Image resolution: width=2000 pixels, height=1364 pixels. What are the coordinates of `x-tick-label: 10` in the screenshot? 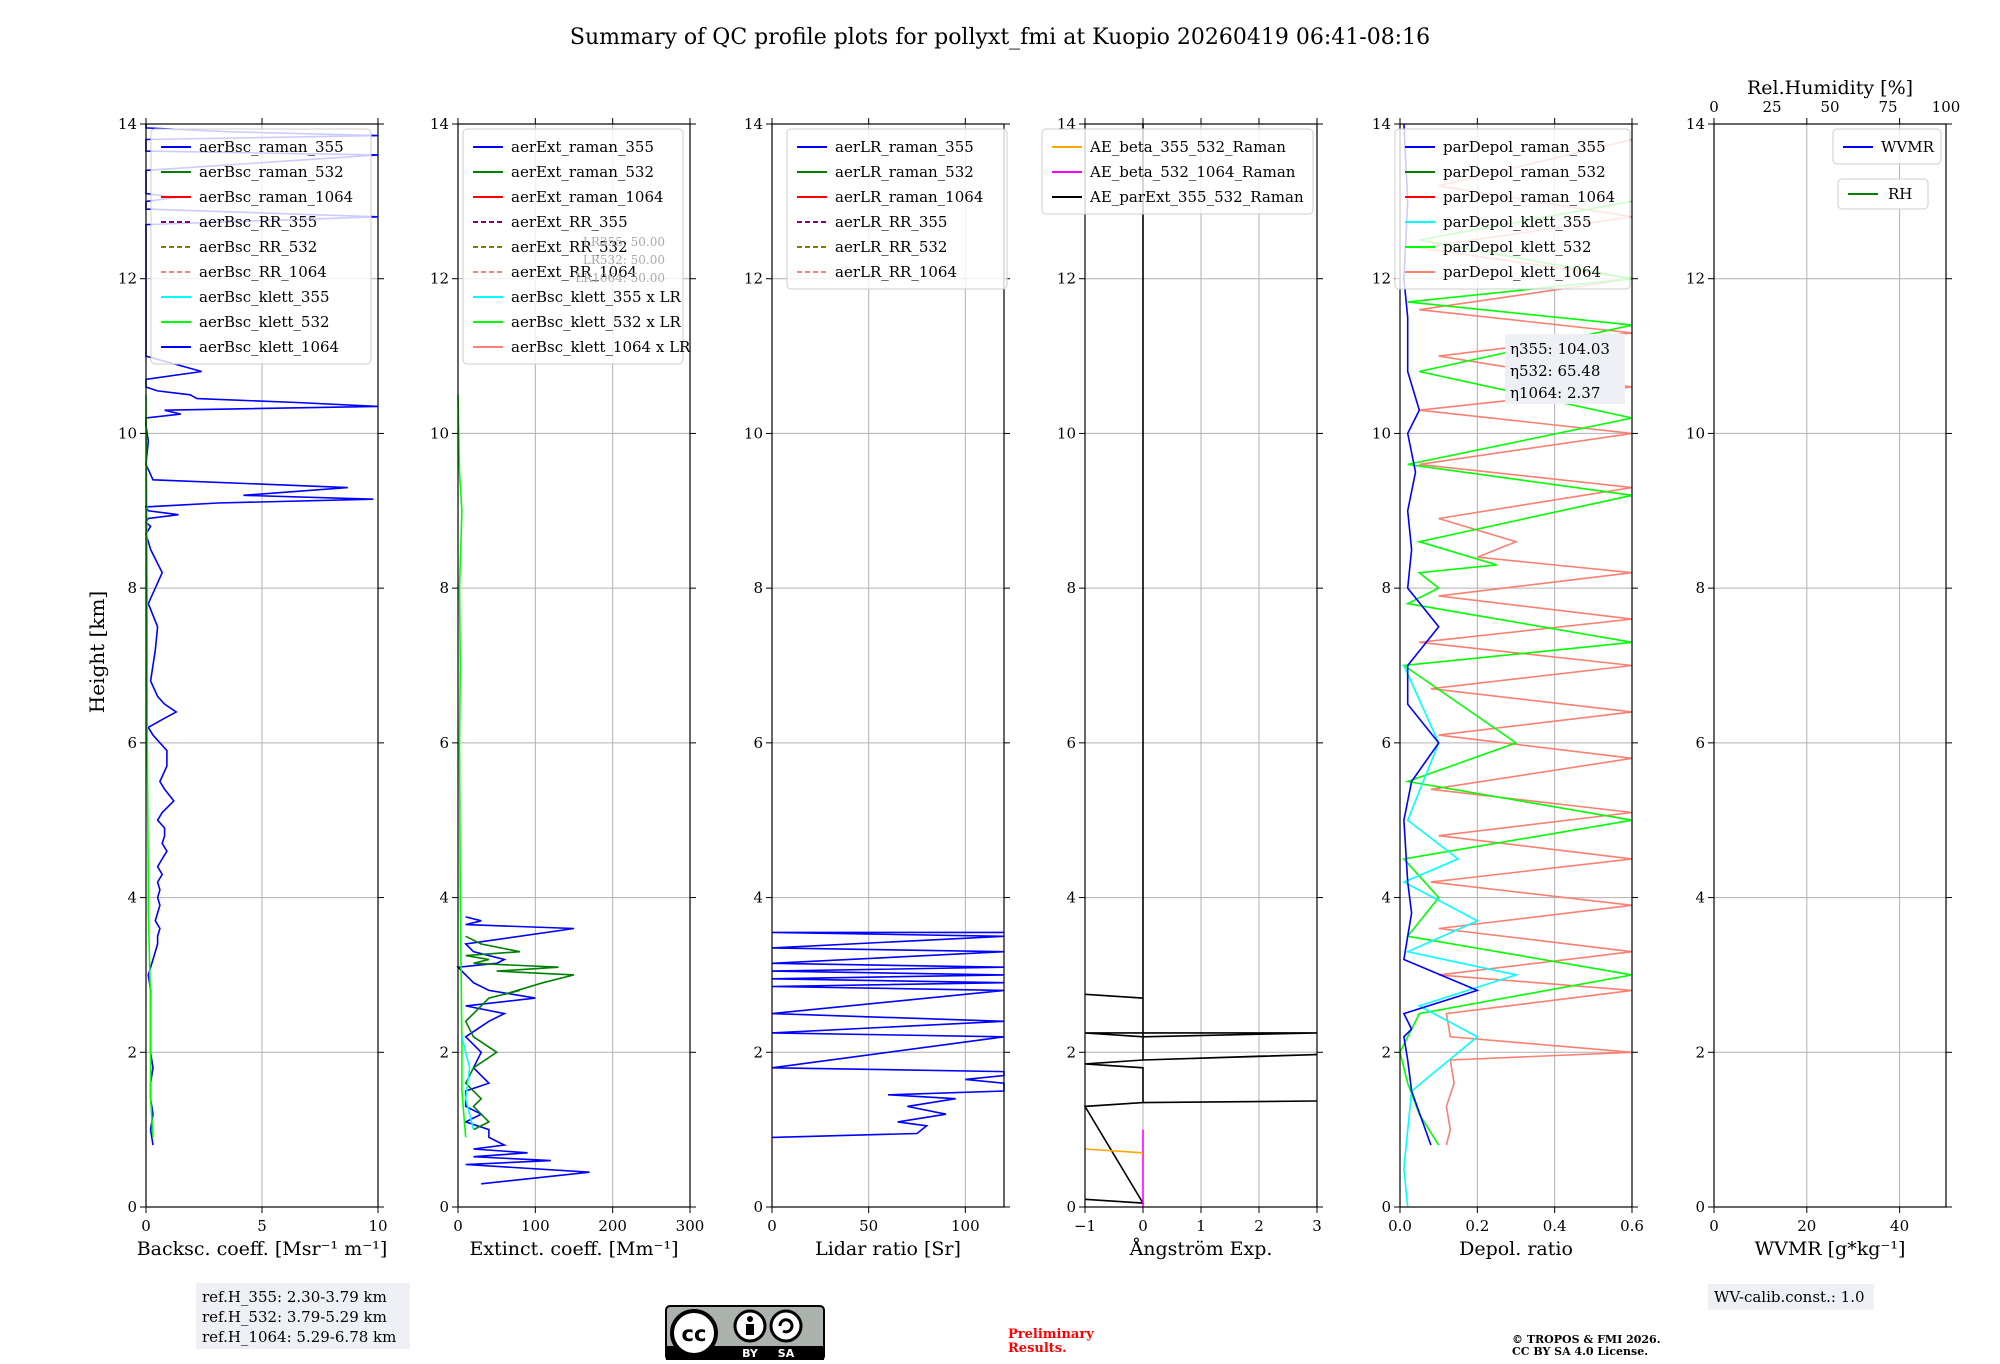 It's located at (377, 1226).